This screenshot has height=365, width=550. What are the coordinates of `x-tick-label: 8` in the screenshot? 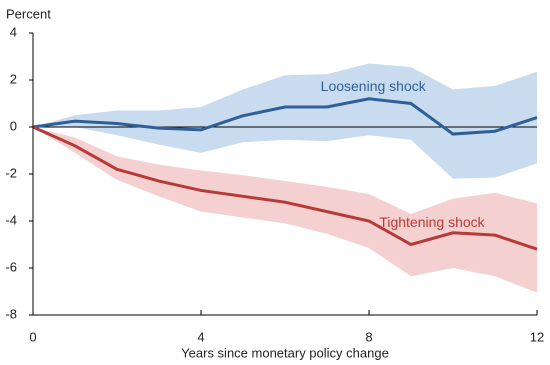 It's located at (368, 336).